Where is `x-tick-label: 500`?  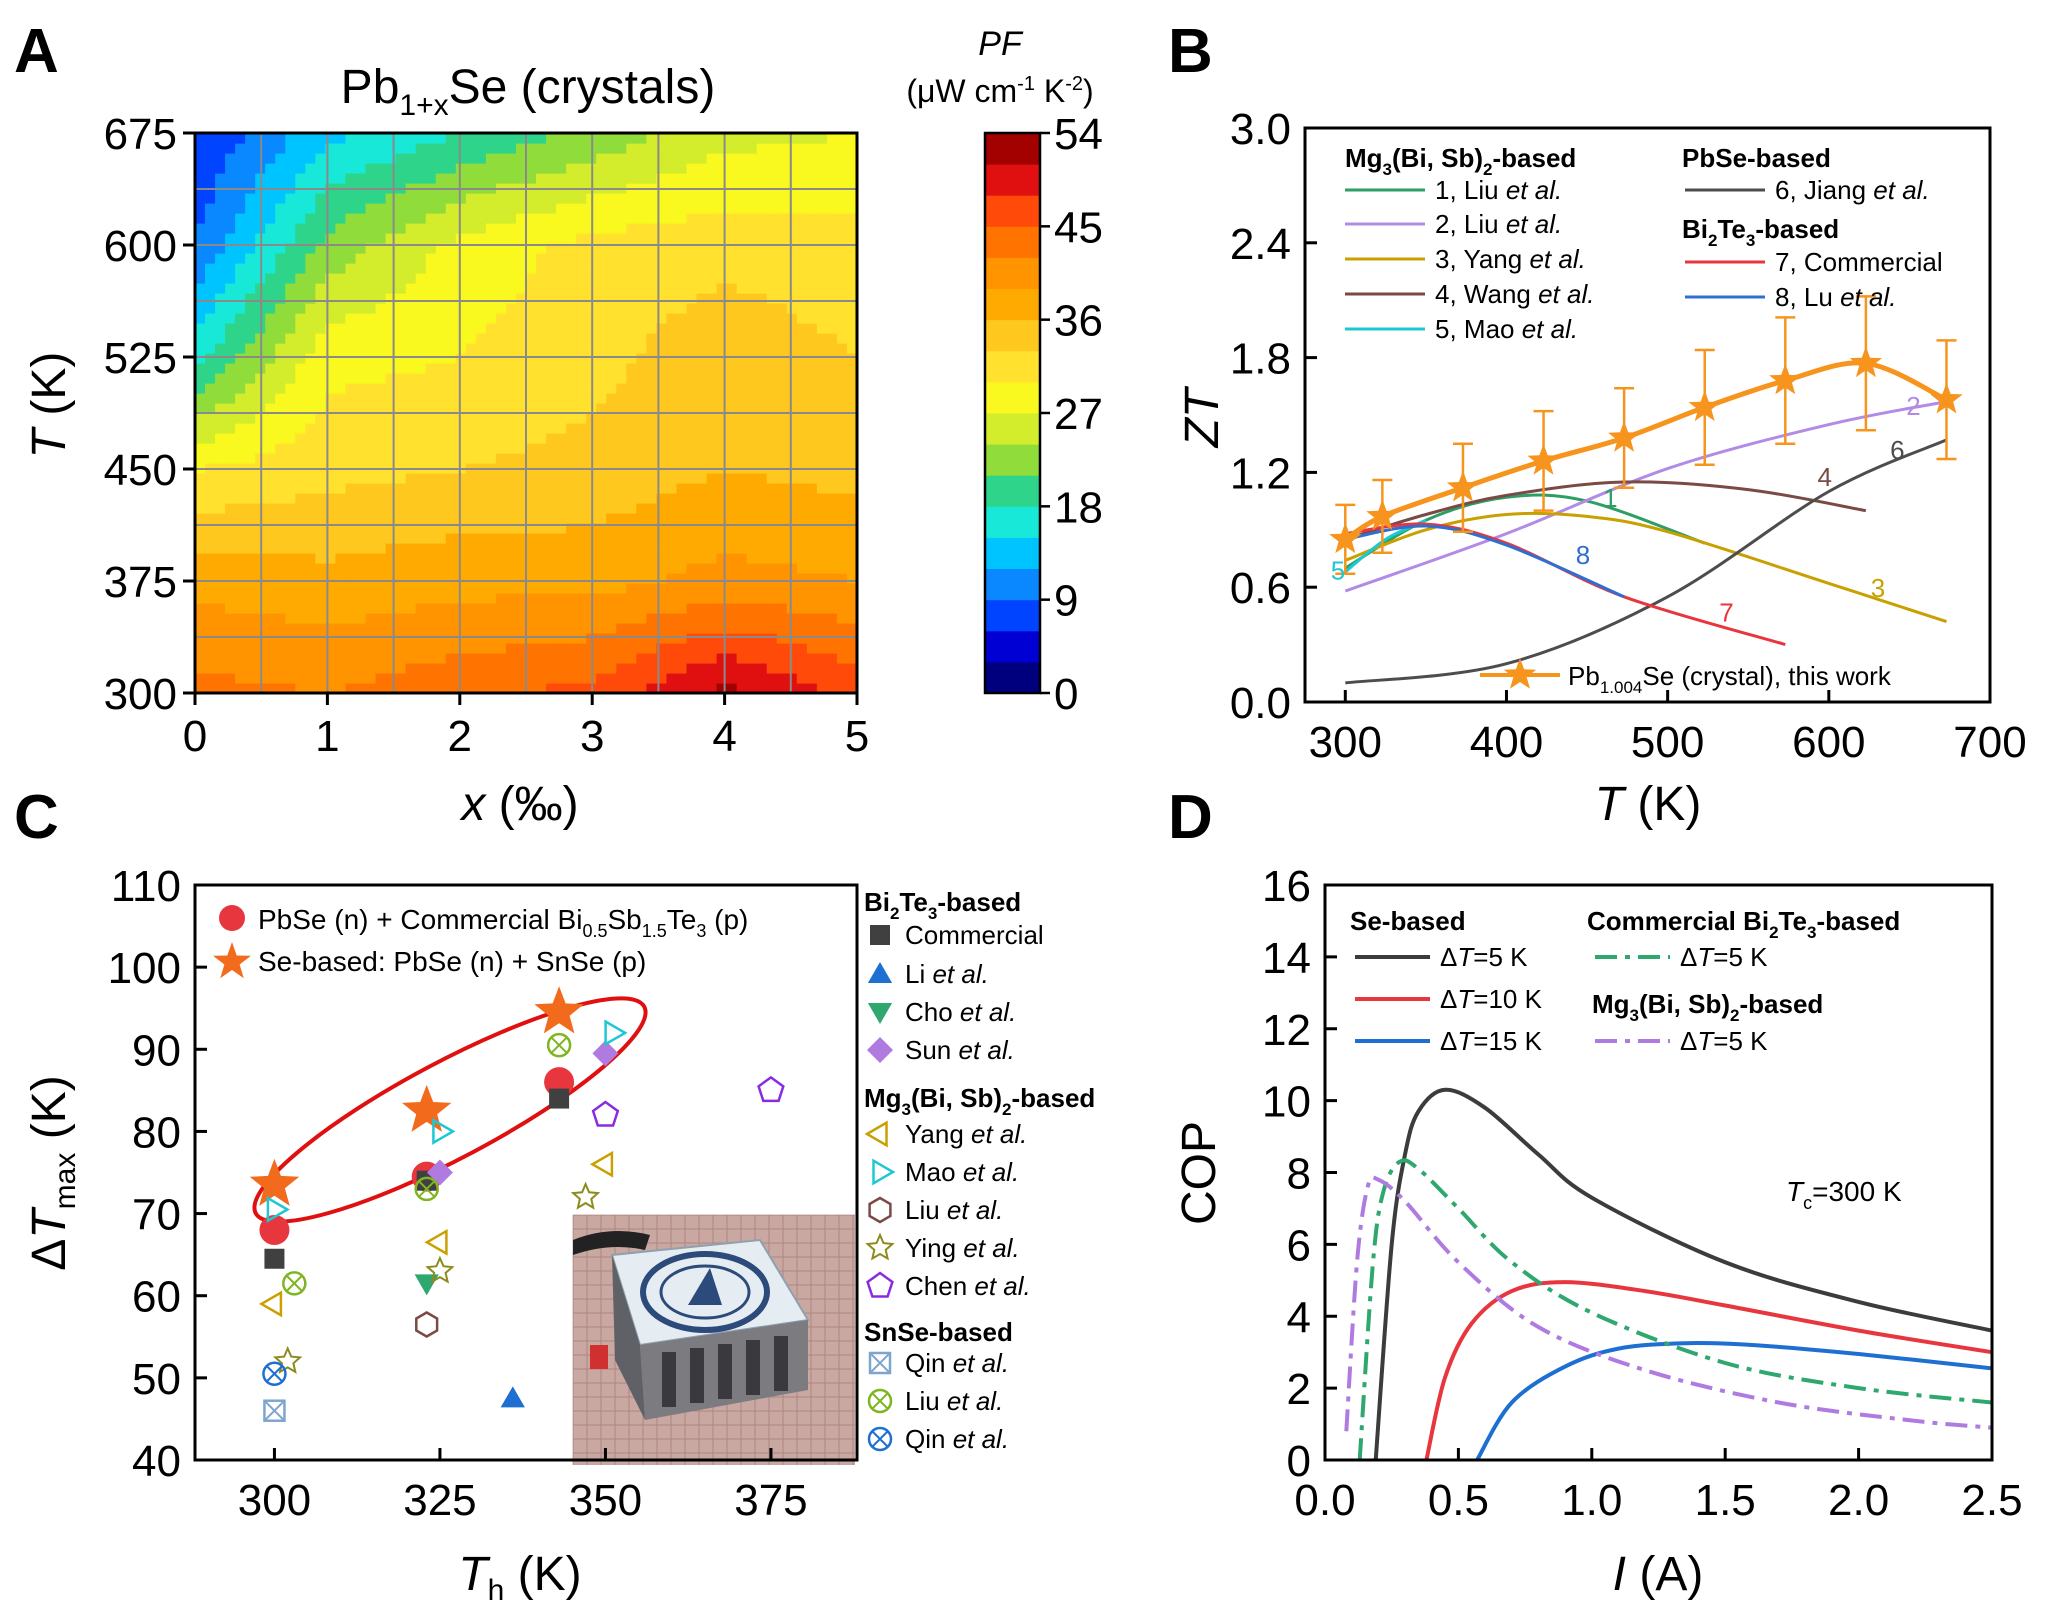 x-tick-label: 500 is located at coordinates (1667, 742).